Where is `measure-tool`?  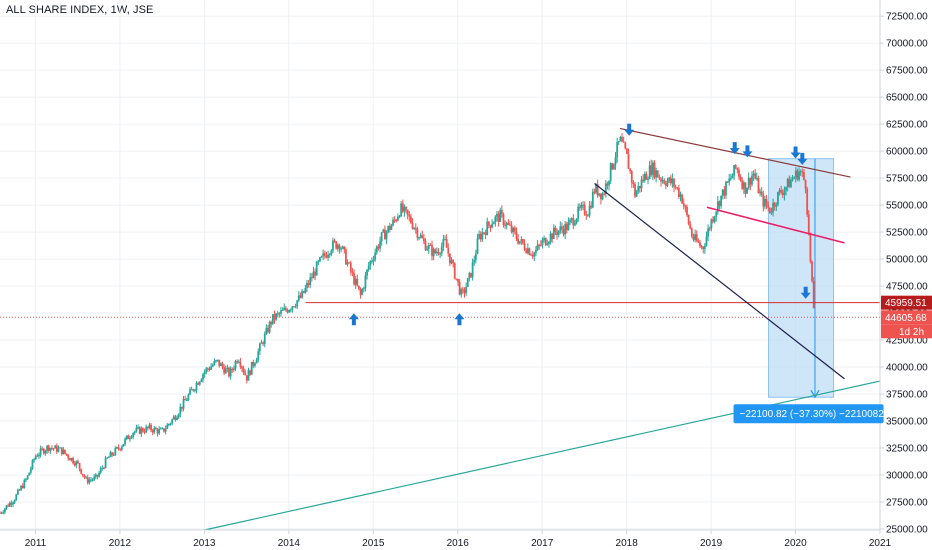
measure-tool is located at coordinates (801, 278).